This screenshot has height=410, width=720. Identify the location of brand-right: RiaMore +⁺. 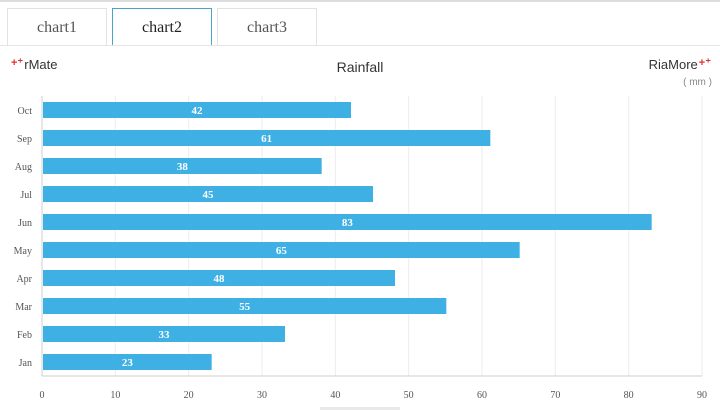
(680, 64).